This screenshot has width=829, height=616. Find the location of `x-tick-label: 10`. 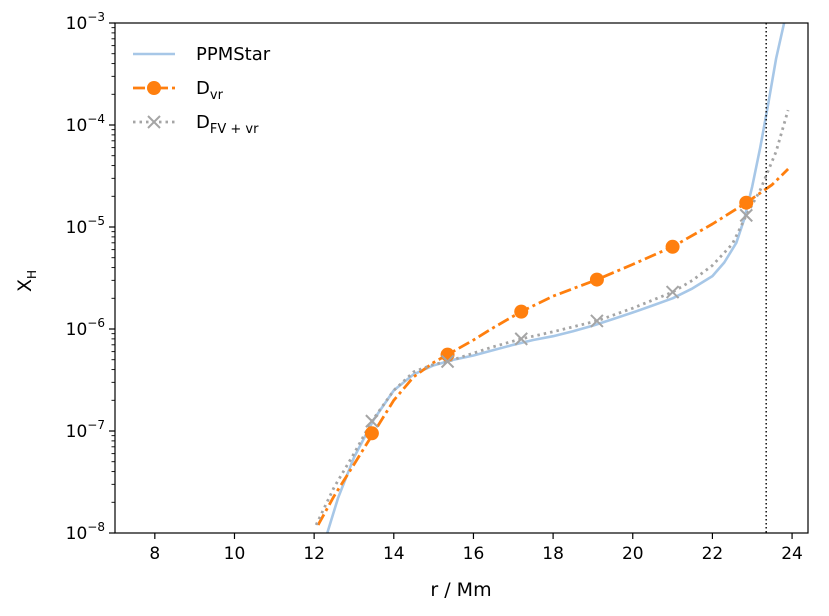

x-tick-label: 10 is located at coordinates (235, 554).